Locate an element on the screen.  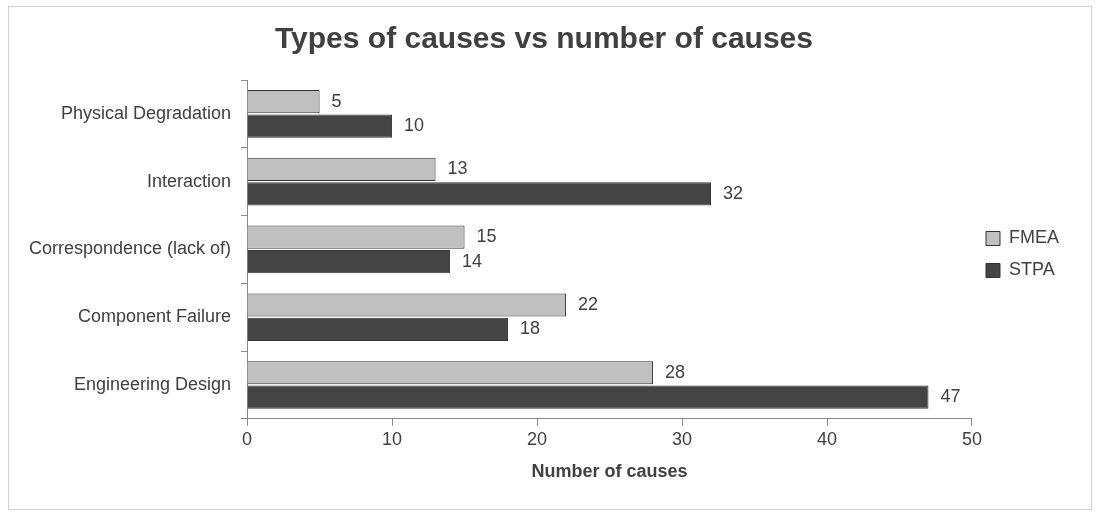
y-tick-label: Component Failure is located at coordinates (155, 316).